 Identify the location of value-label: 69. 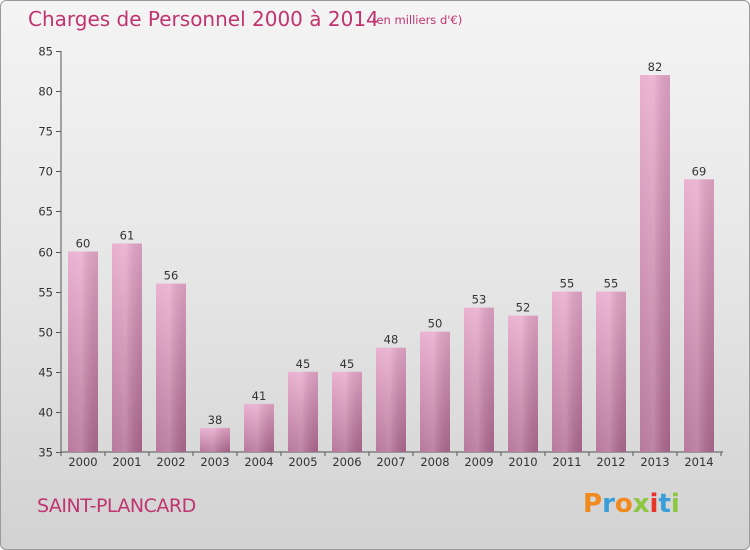
(699, 171).